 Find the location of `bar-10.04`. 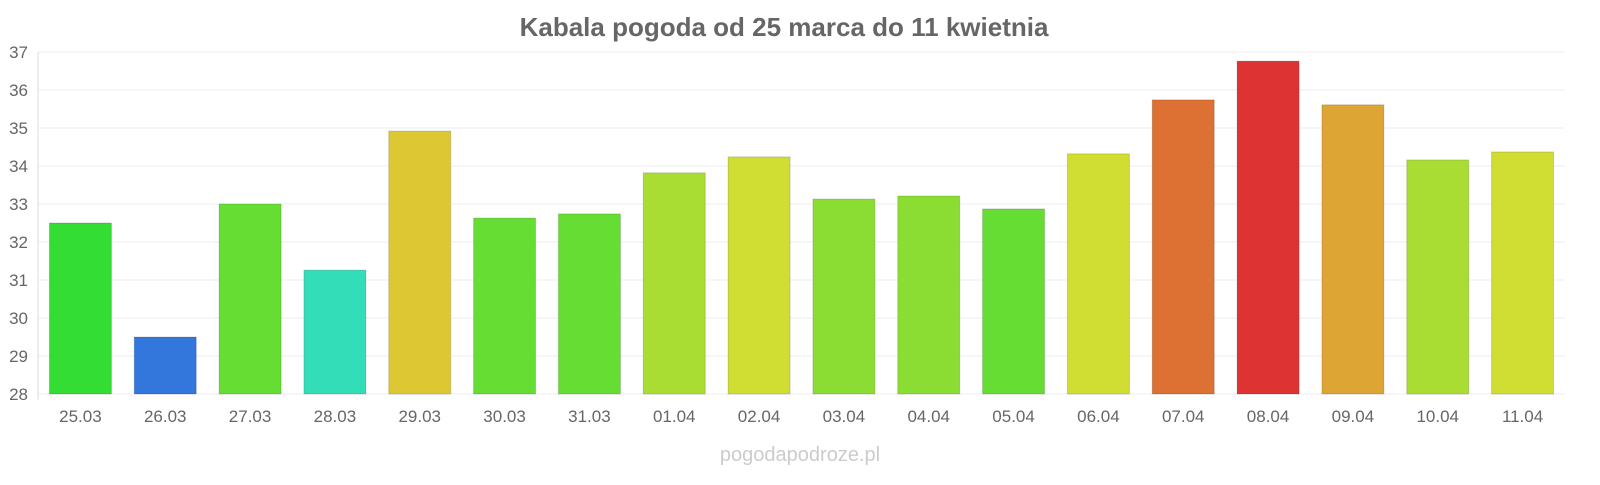

bar-10.04 is located at coordinates (1438, 277).